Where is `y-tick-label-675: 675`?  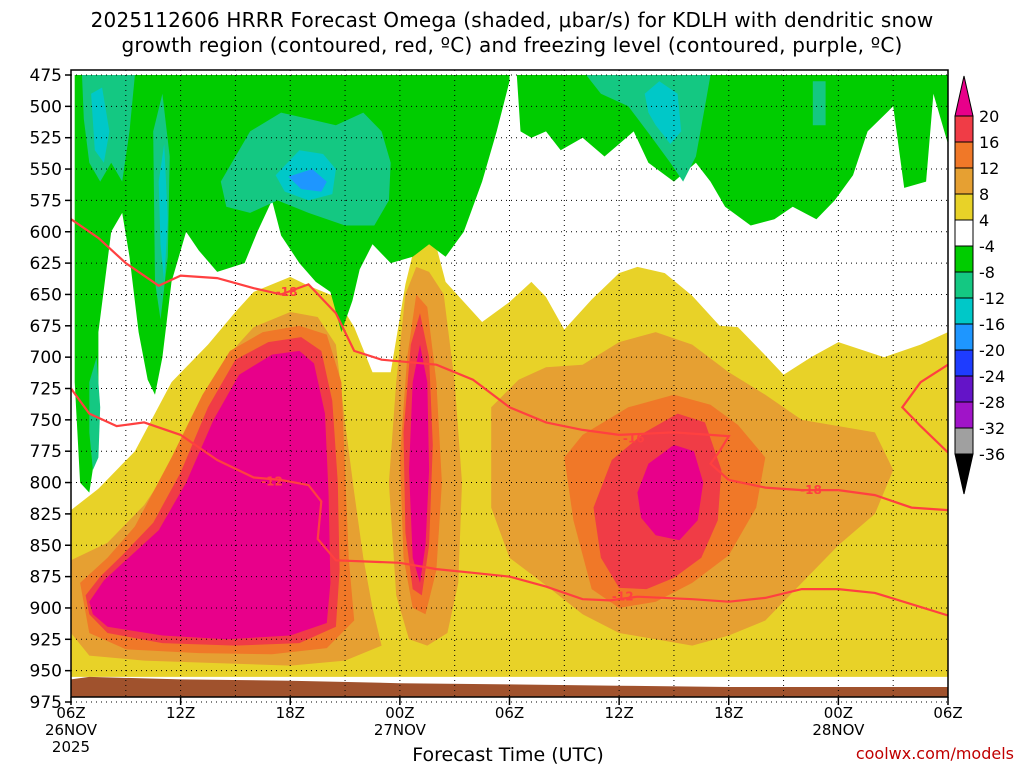
y-tick-label-675: 675 is located at coordinates (46, 327).